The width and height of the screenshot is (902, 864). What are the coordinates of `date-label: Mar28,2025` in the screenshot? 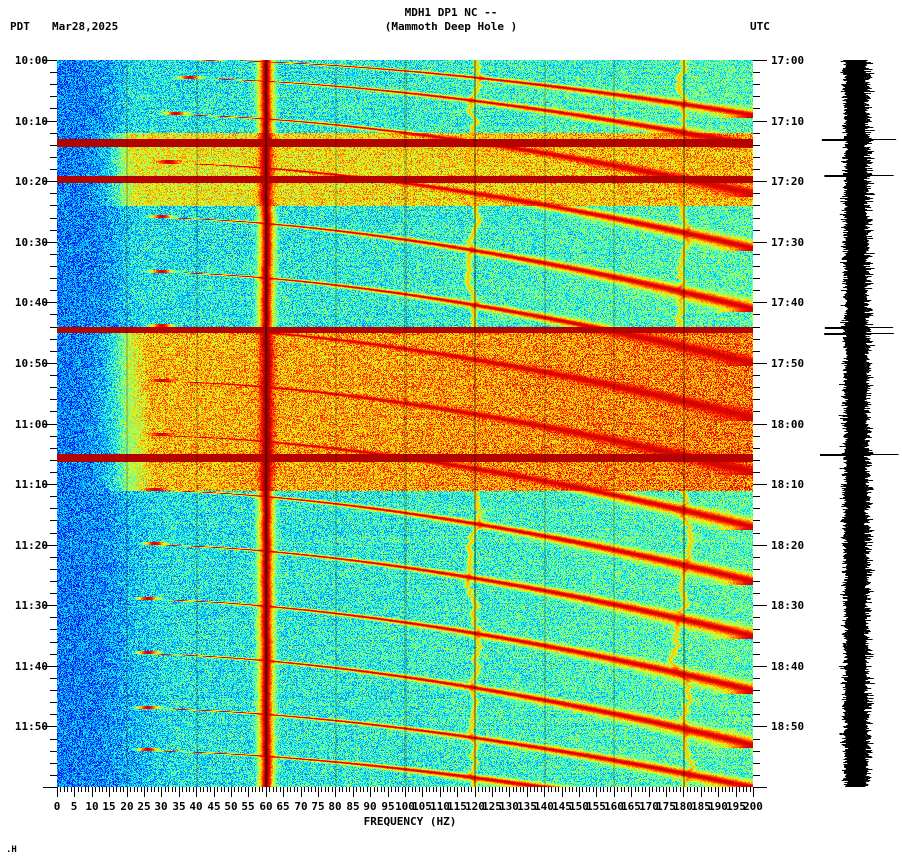 It's located at (85, 26).